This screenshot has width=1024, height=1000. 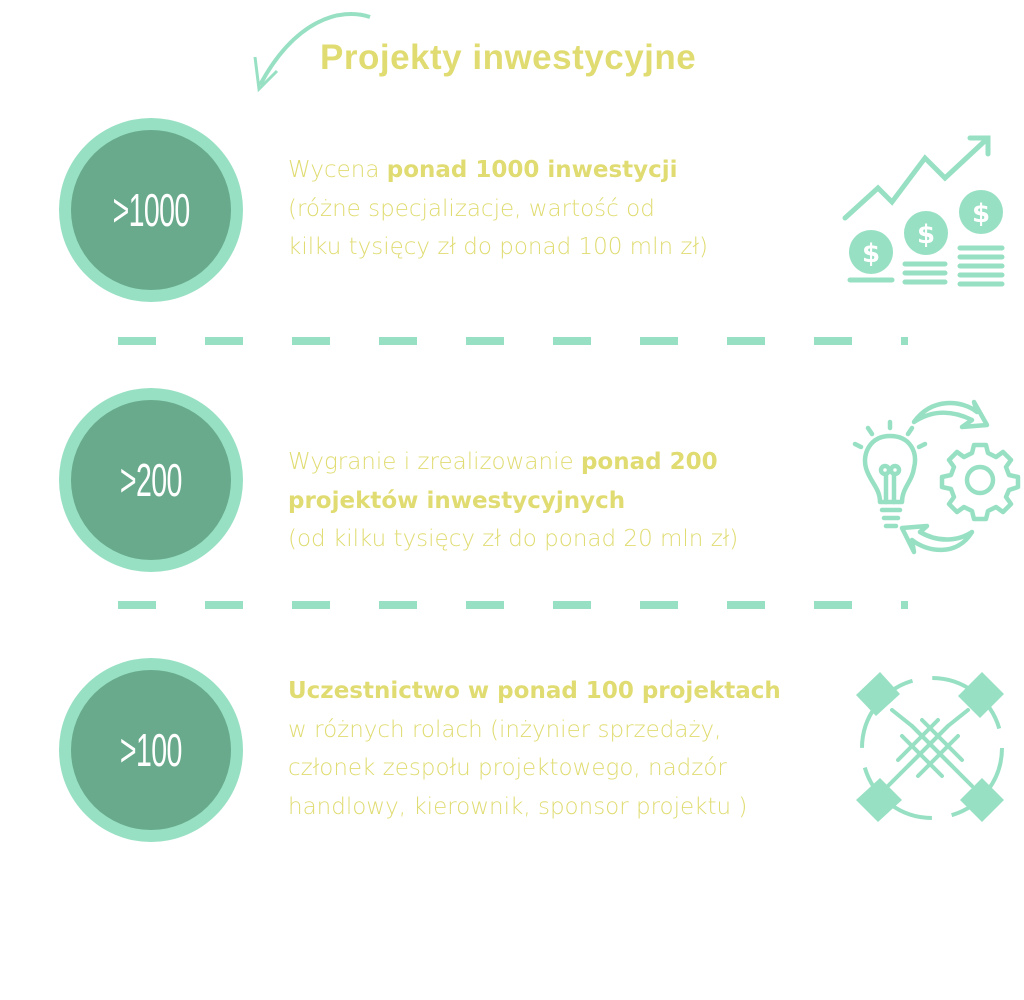 I want to click on text-line: w różnych rolach (inżynier sprzedaży,, so click(x=505, y=729).